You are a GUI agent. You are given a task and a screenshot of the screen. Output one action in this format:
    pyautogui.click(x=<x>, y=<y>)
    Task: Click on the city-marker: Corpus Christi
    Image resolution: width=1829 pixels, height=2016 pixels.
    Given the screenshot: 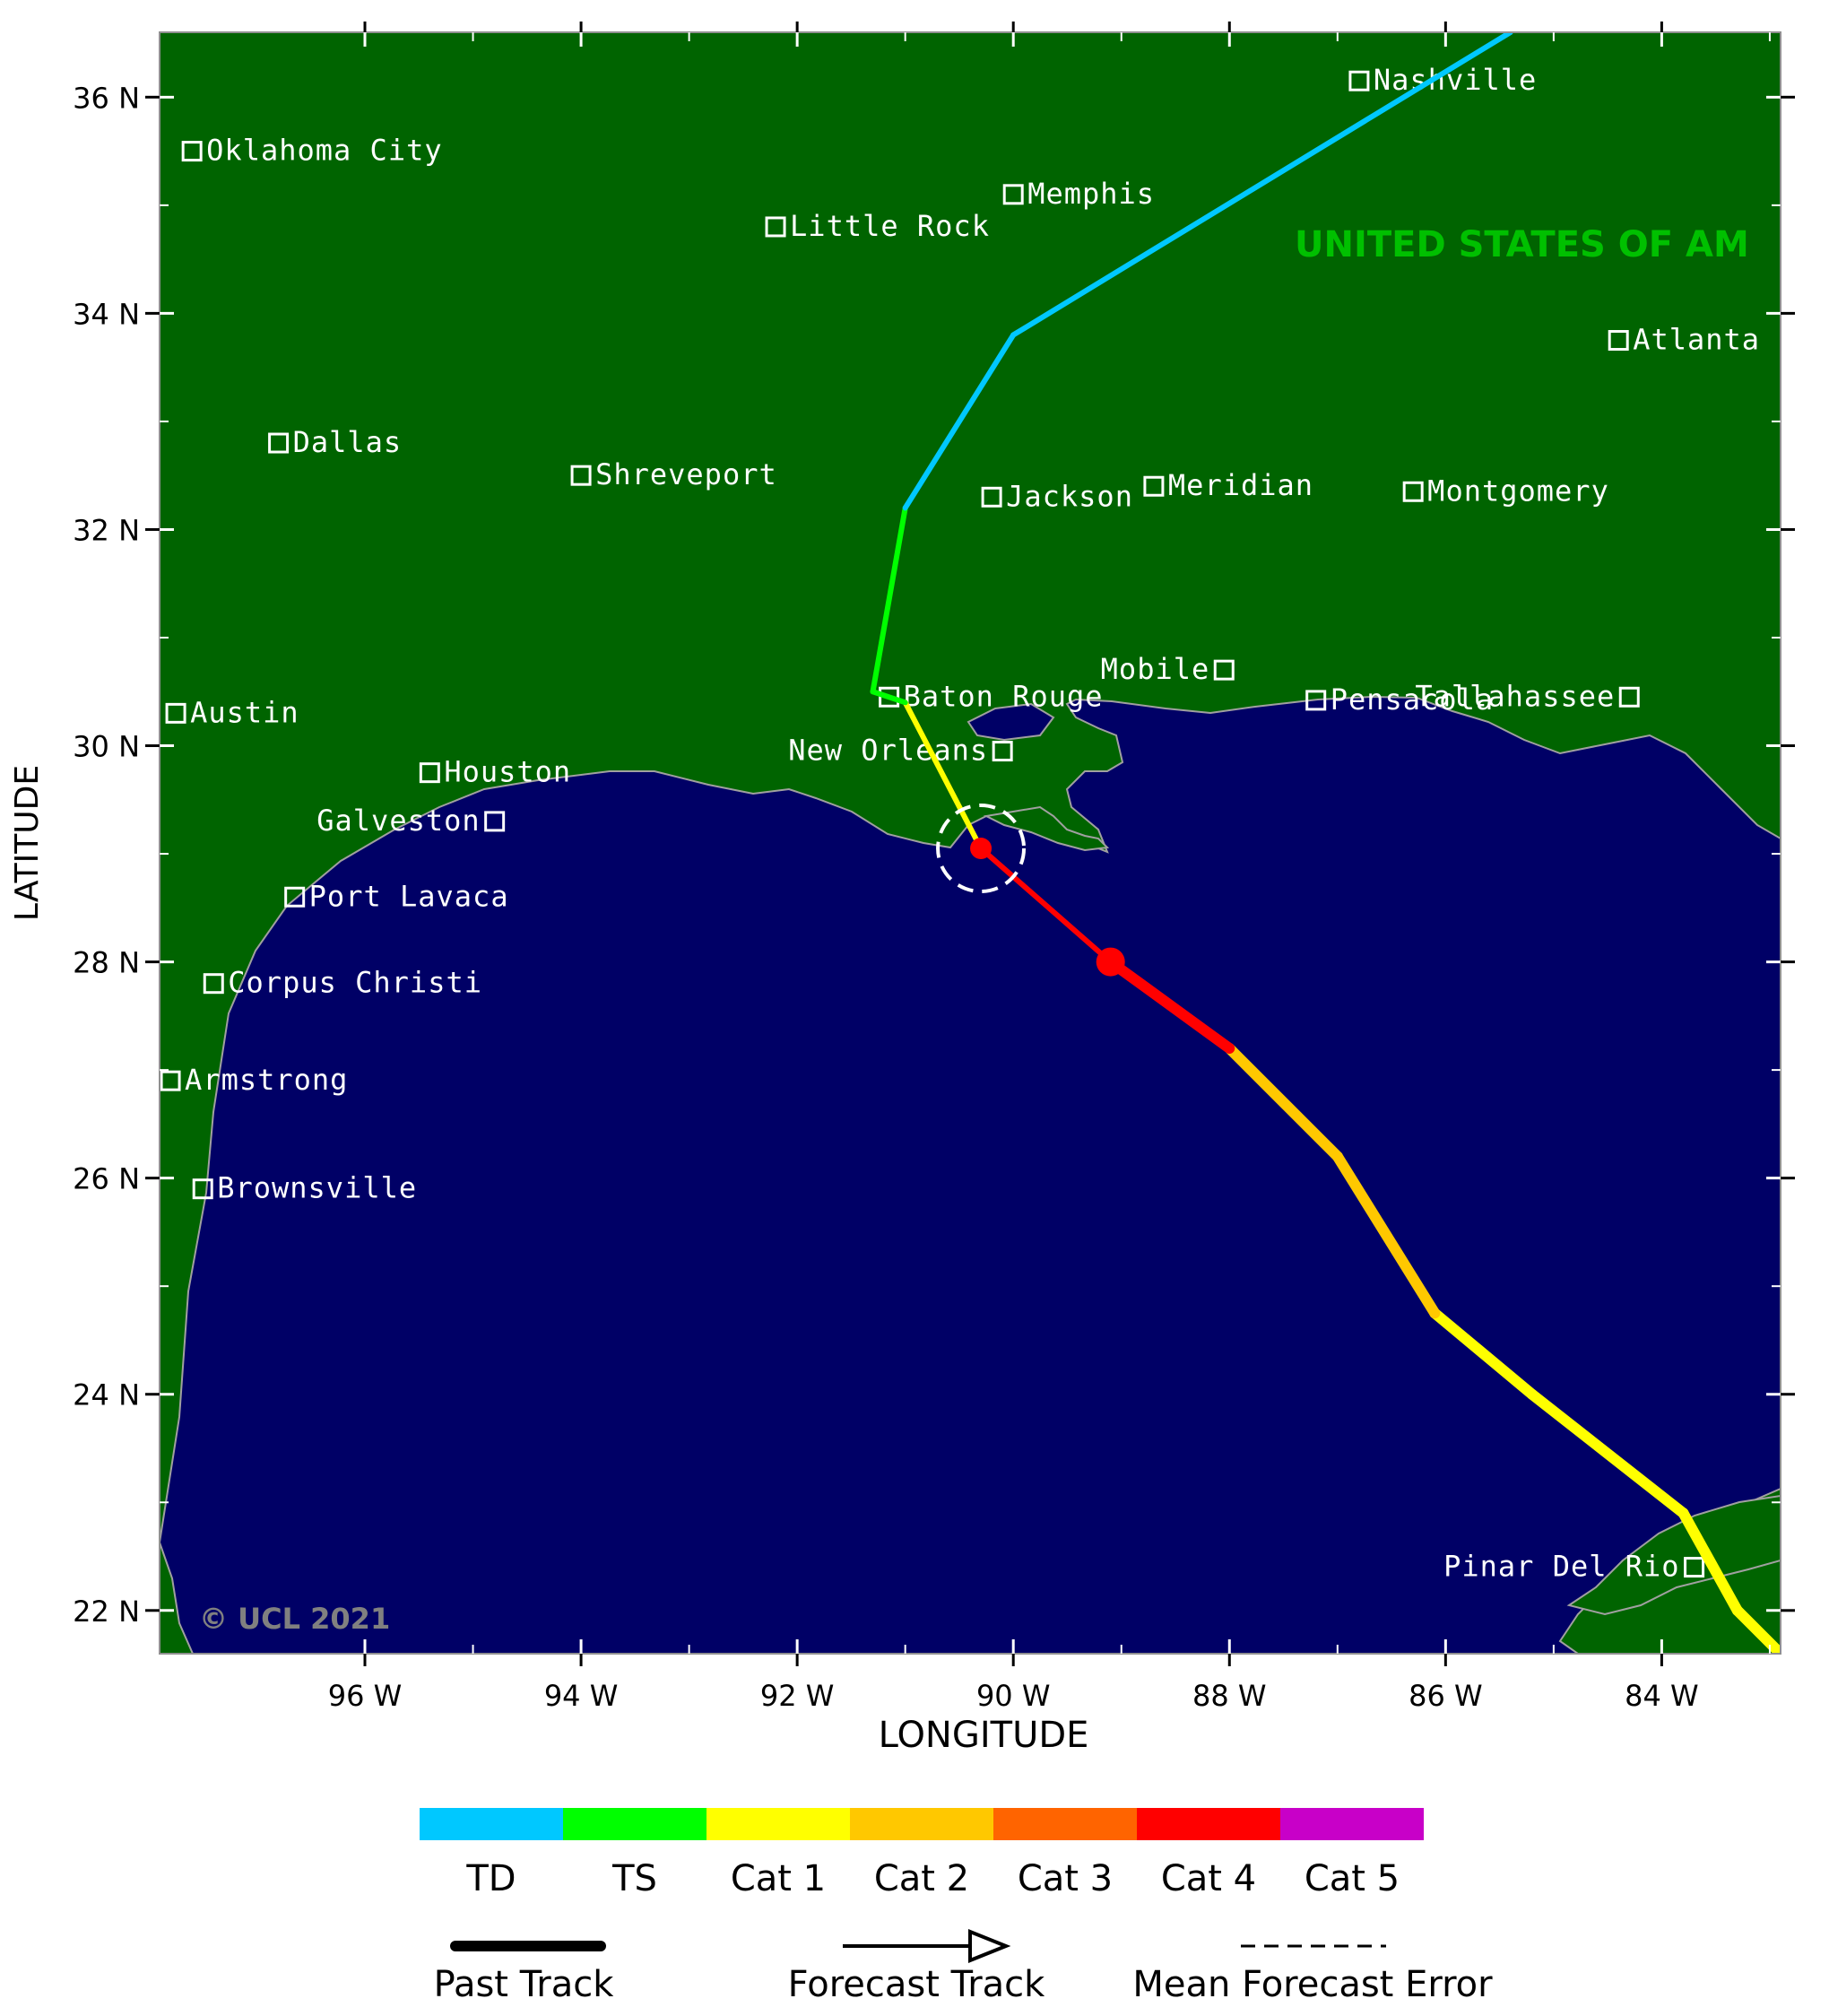 What is the action you would take?
    pyautogui.click(x=343, y=983)
    